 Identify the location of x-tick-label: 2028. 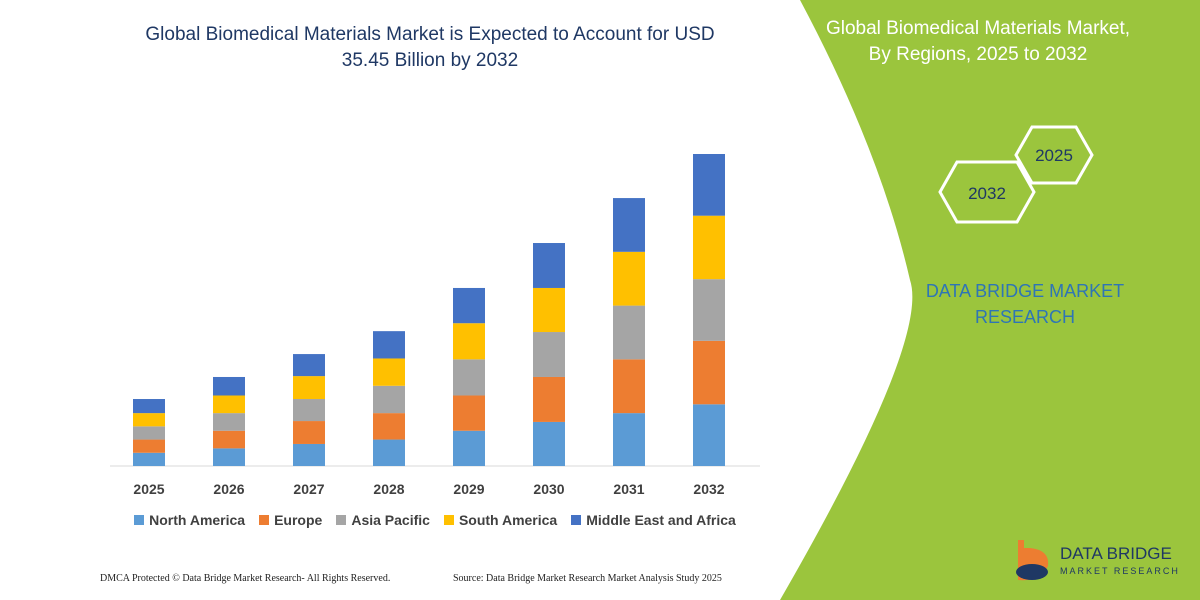
(388, 489).